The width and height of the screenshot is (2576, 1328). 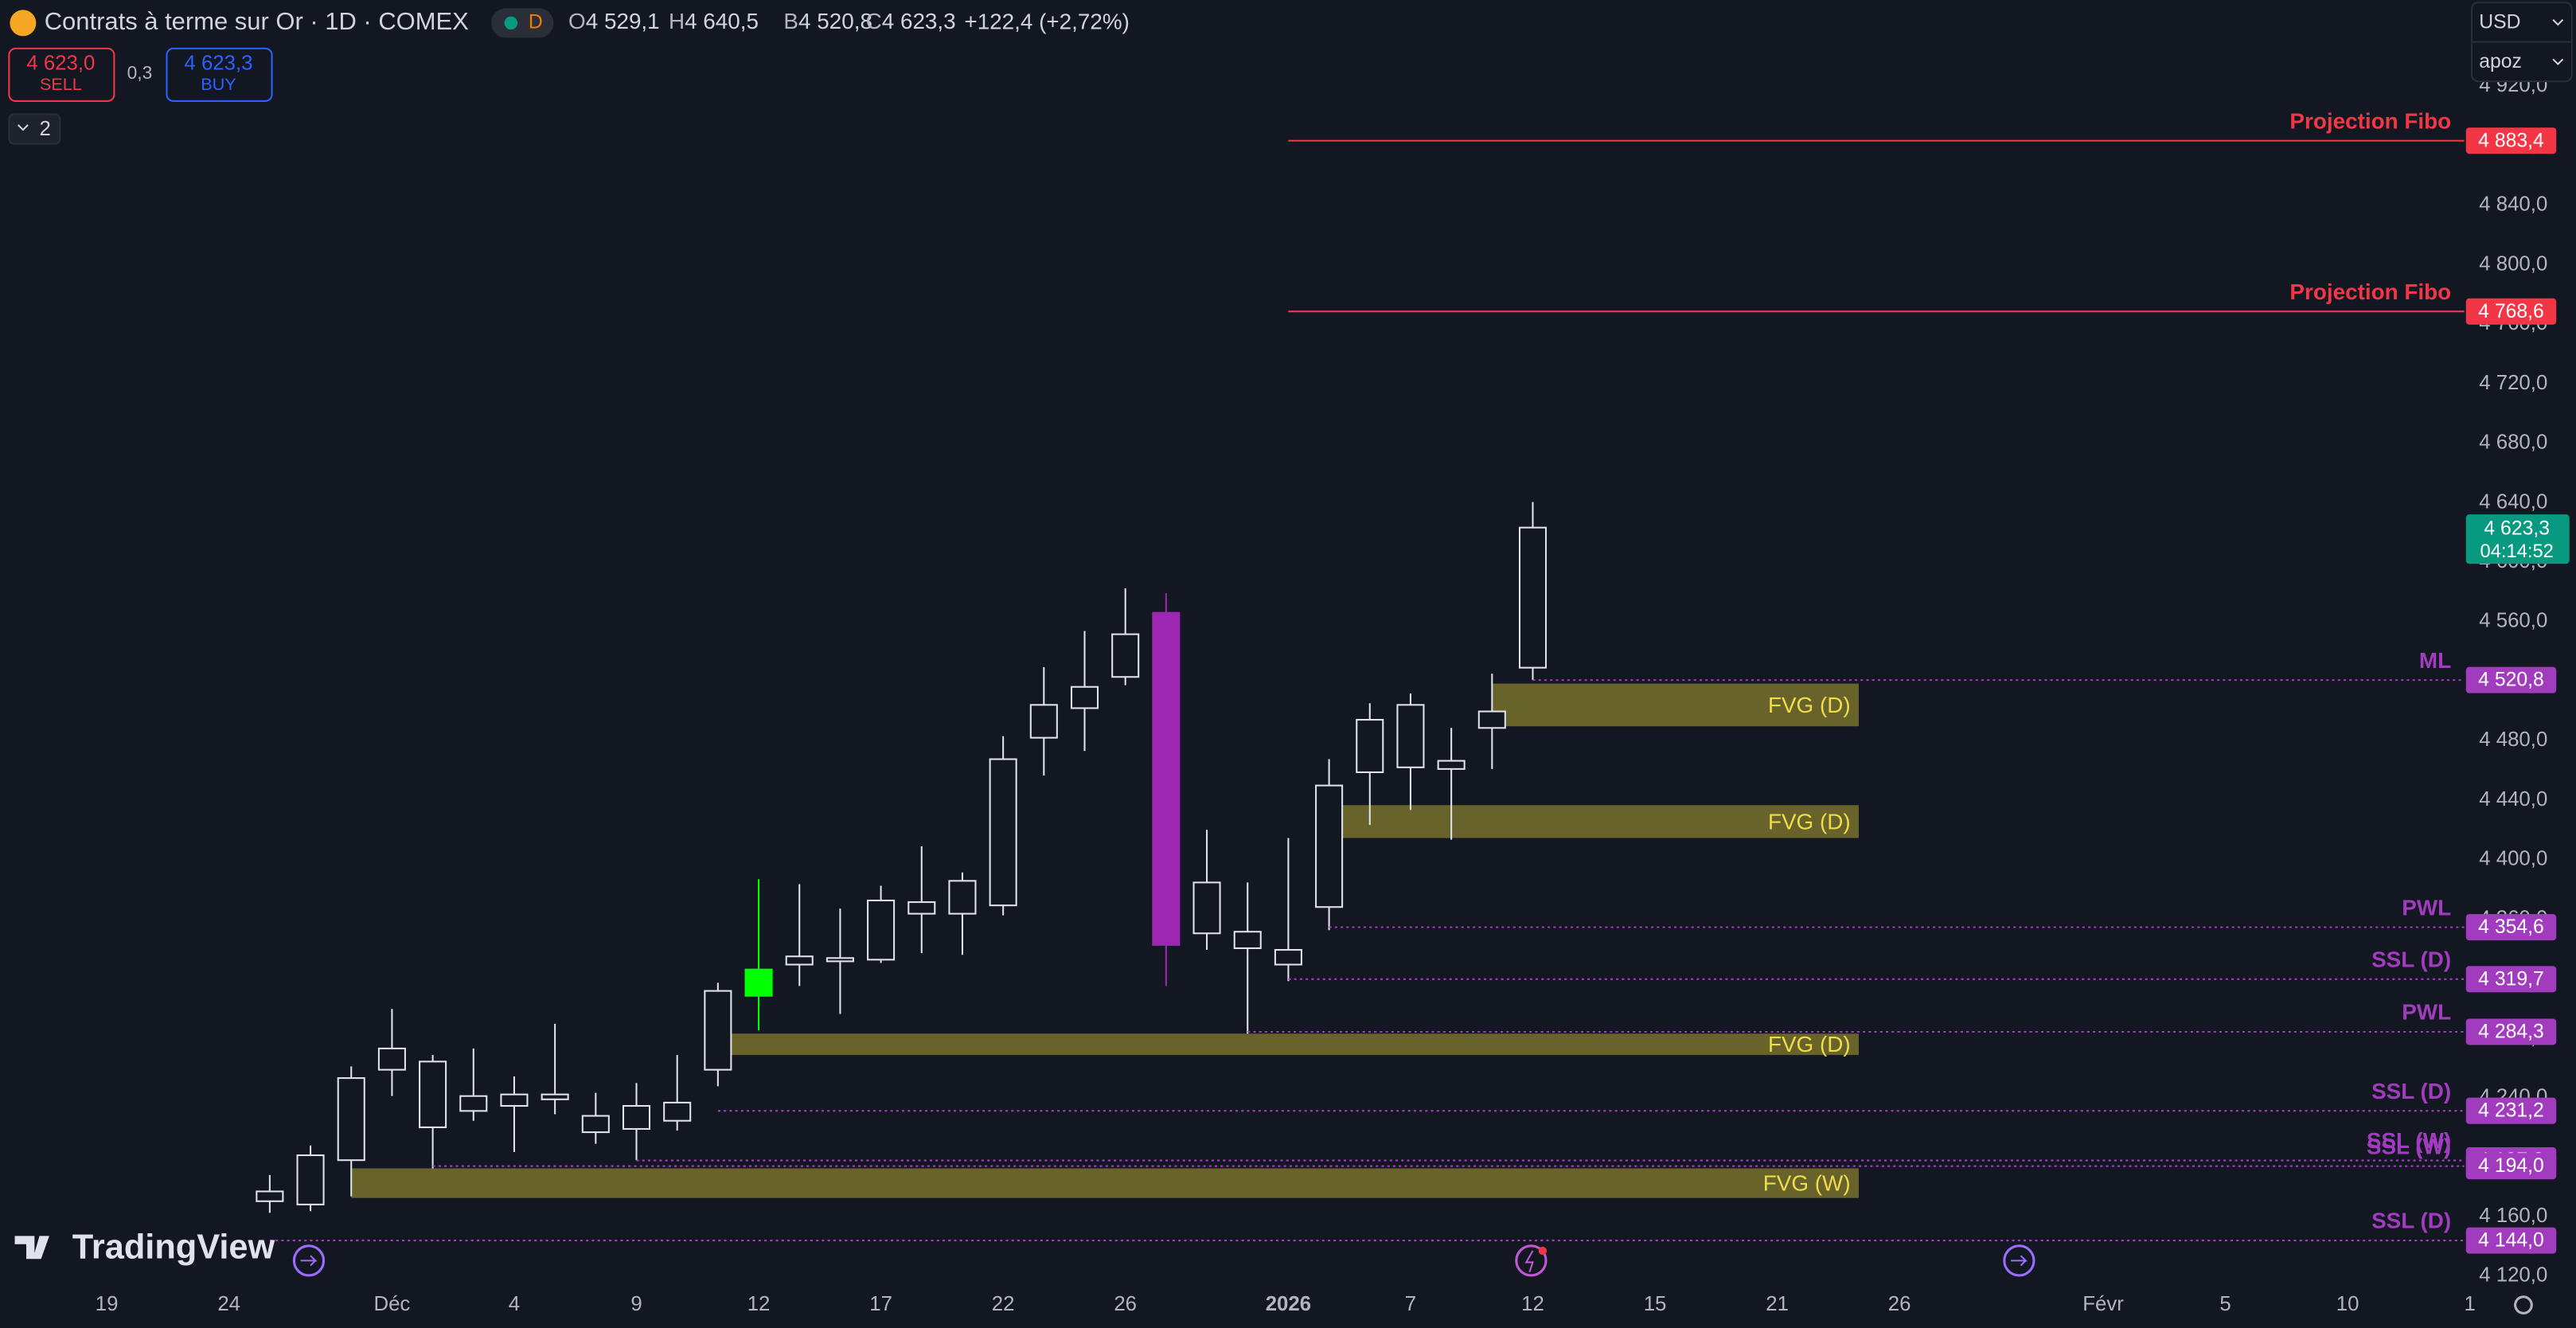 What do you see at coordinates (173, 1247) in the screenshot?
I see `logo: TradingView` at bounding box center [173, 1247].